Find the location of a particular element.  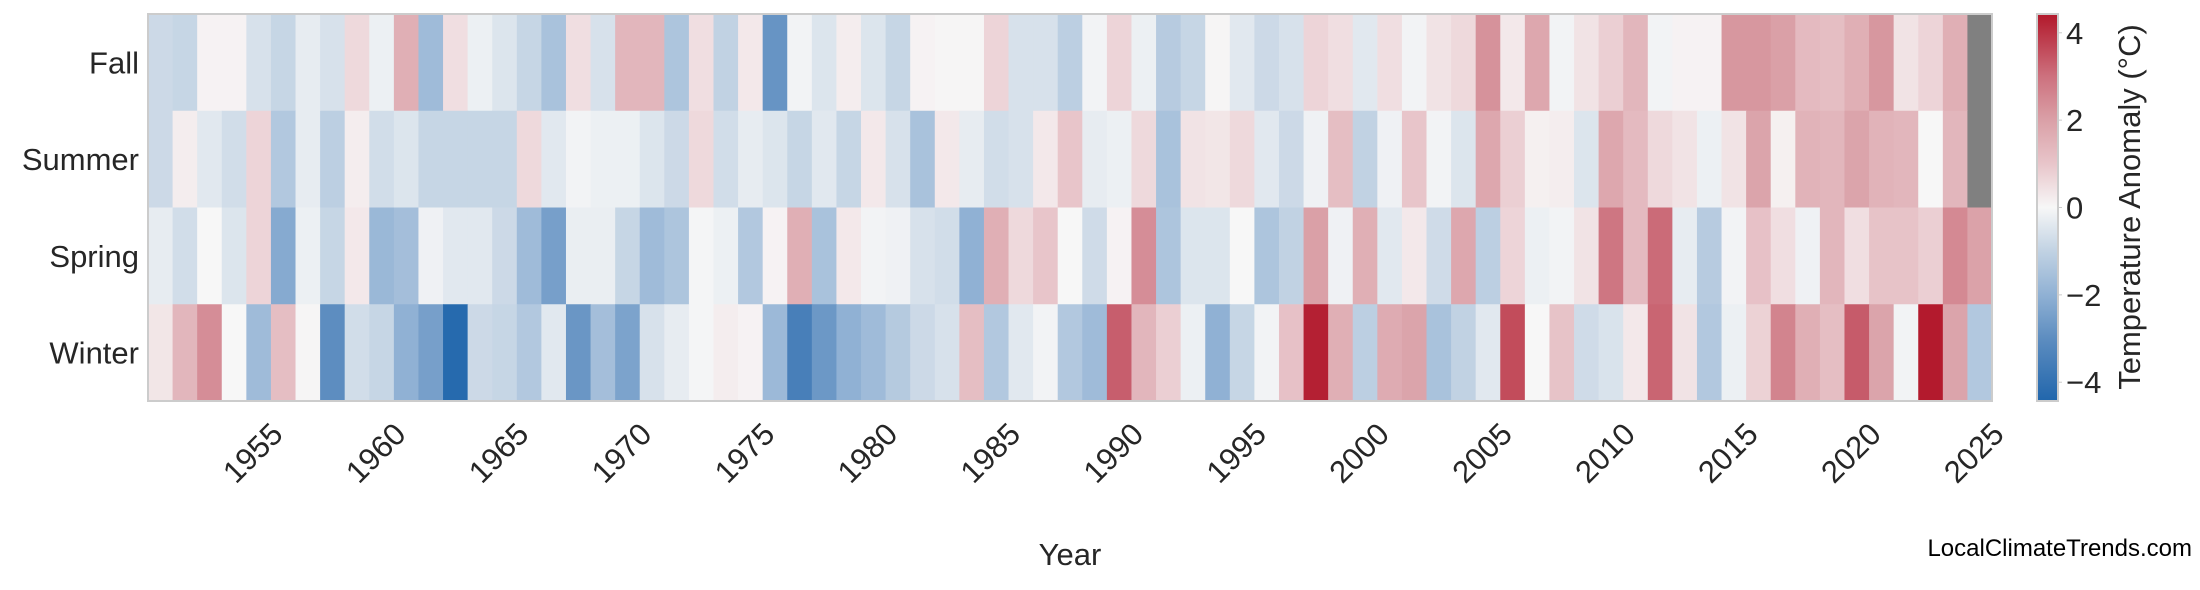

heatmap-cell-fall-2025 is located at coordinates (1980, 63).